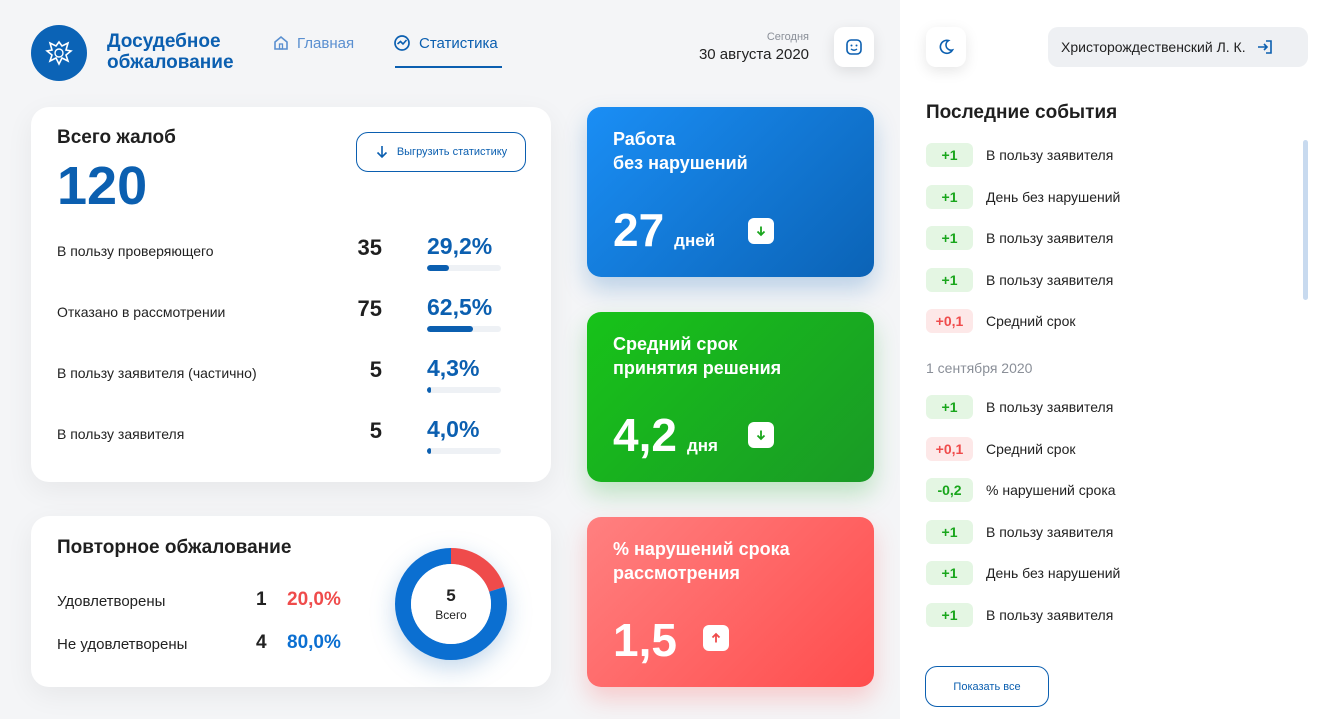 This screenshot has width=1340, height=719. What do you see at coordinates (157, 373) in the screenshot?
I see `stat-label: В пользу заявителя (частично)` at bounding box center [157, 373].